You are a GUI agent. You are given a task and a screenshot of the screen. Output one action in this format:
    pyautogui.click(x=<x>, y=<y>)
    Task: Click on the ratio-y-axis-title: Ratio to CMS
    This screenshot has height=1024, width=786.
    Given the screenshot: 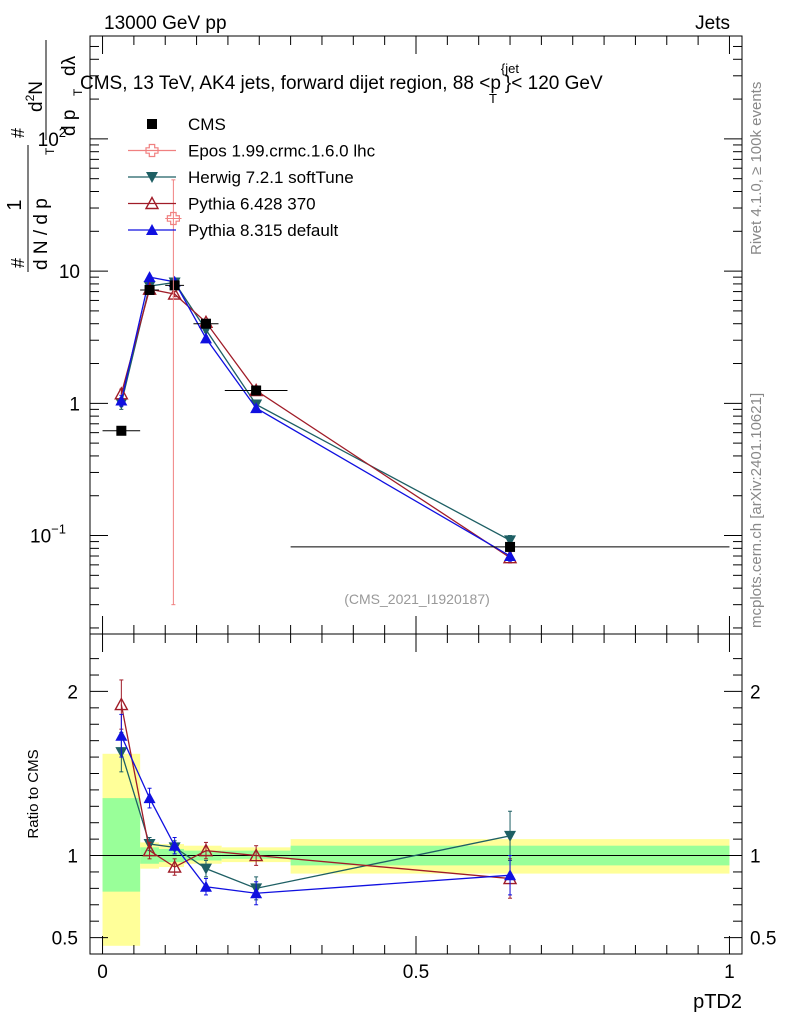 What is the action you would take?
    pyautogui.click(x=33, y=793)
    